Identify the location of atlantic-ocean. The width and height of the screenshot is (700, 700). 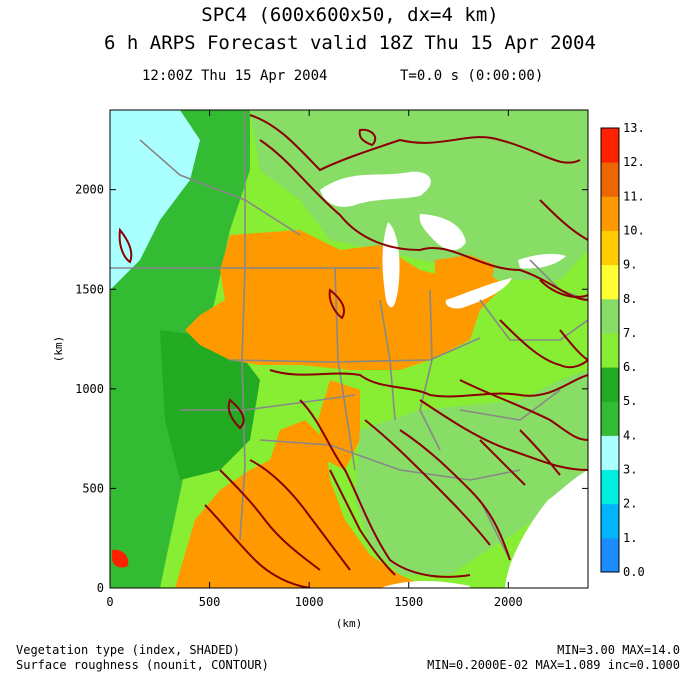
(546, 529).